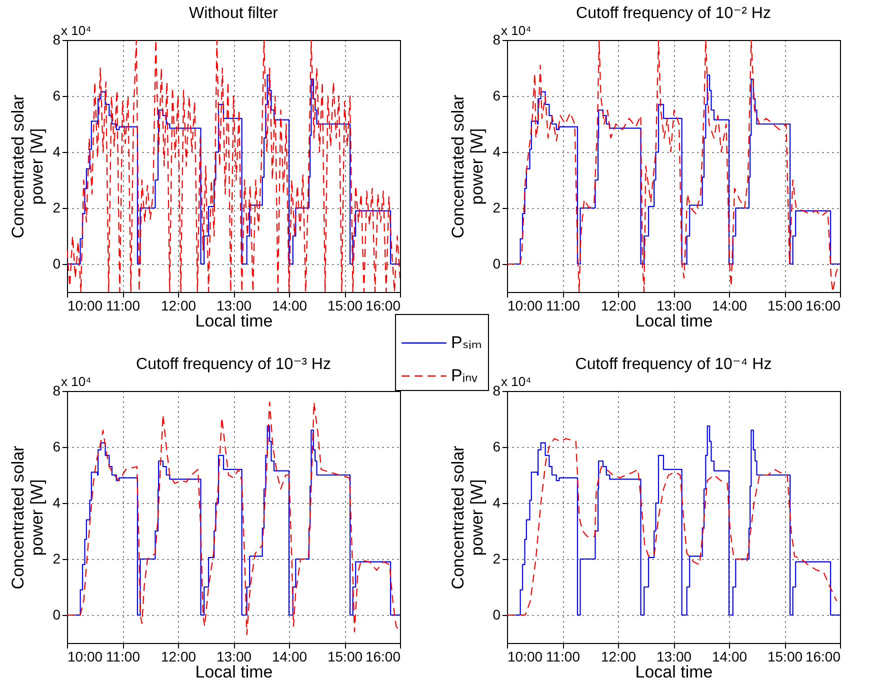 The height and width of the screenshot is (698, 872). What do you see at coordinates (673, 364) in the screenshot?
I see `chart-title: Cutoff frequency of 10⁻⁴ Hz` at bounding box center [673, 364].